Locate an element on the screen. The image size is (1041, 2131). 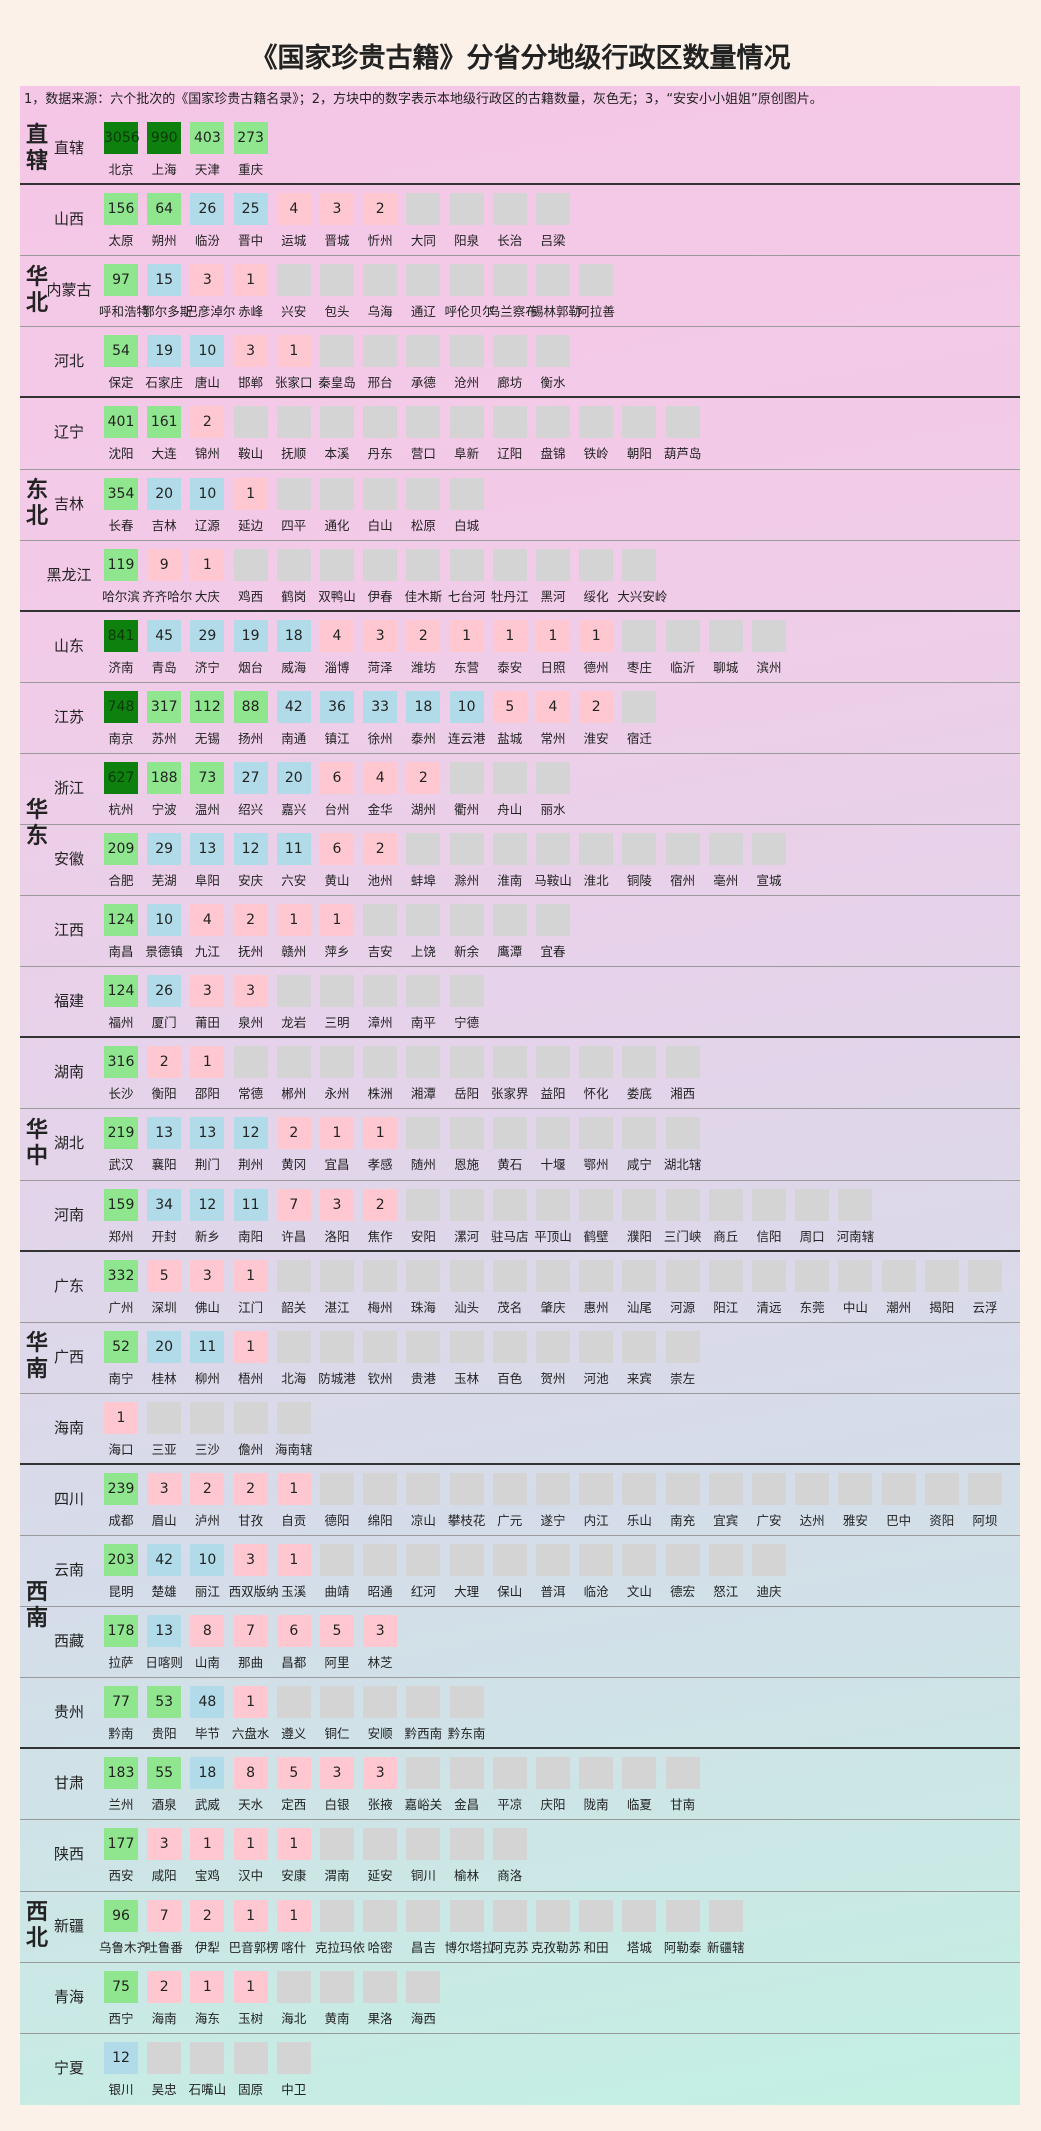
province-label: 黑龙江 is located at coordinates (69, 574).